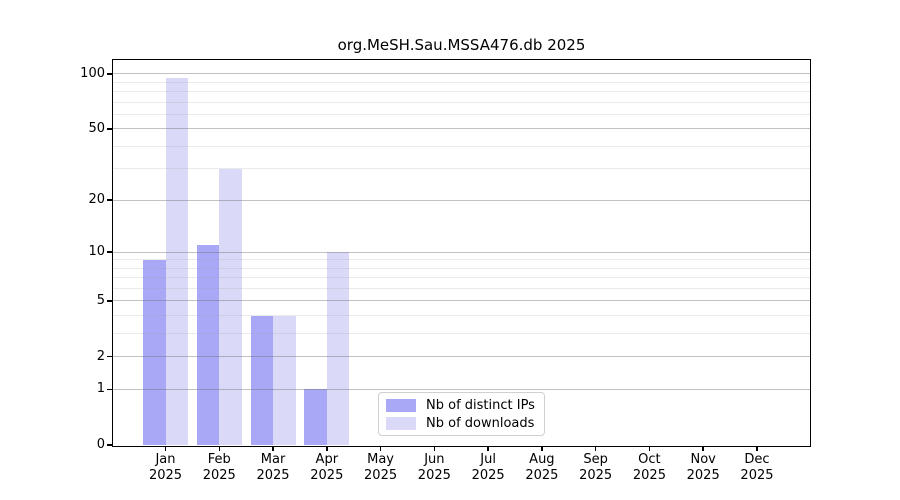 The width and height of the screenshot is (900, 500). I want to click on month-label: Oct, so click(649, 459).